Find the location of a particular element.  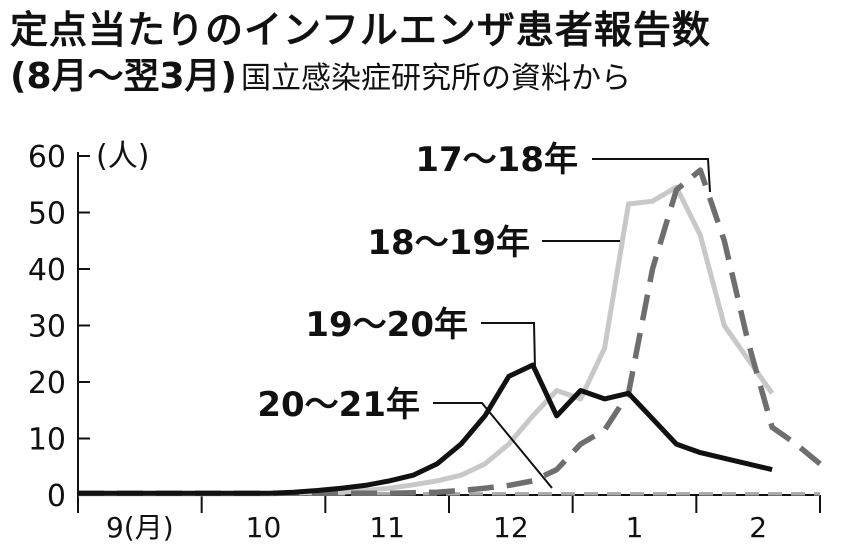

chart-subtitle: (8月〜翌3月) 国立感染症研究所の資料から is located at coordinates (425, 80).